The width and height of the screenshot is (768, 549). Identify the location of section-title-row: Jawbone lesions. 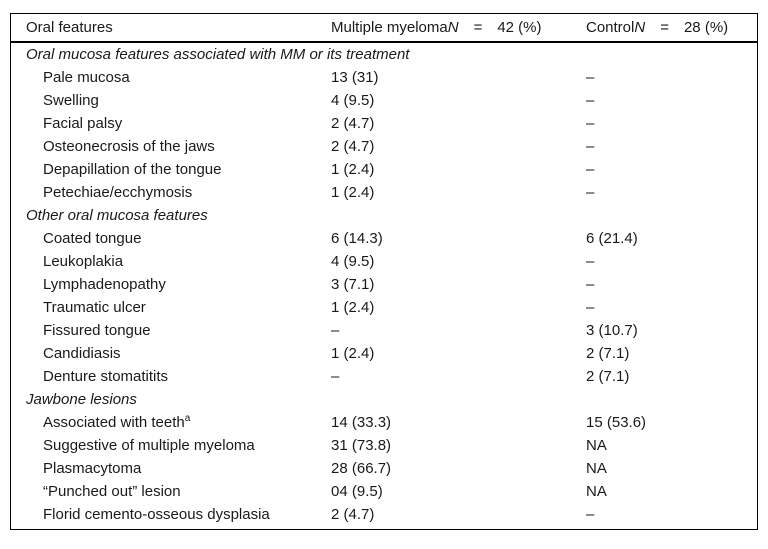
(384, 399).